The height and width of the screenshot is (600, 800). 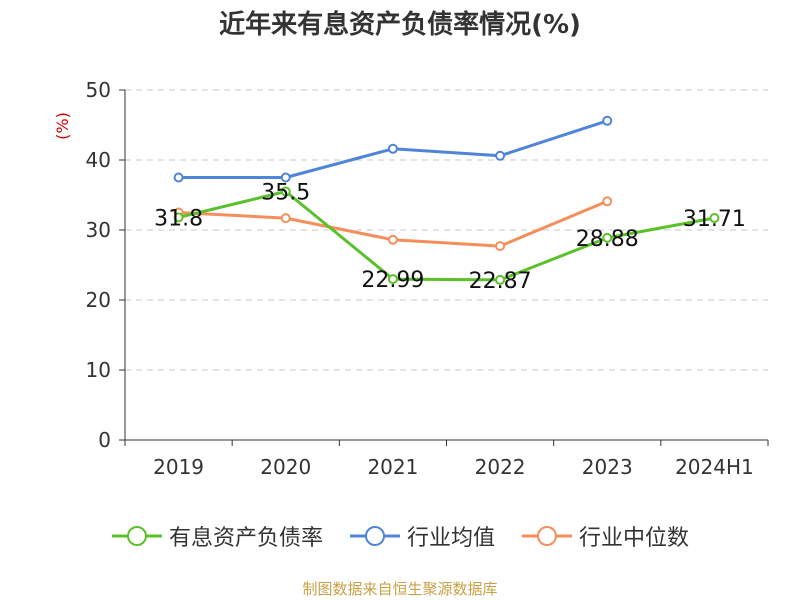 I want to click on chart-title: 近年来有息资产负债率情况(%), so click(x=400, y=25).